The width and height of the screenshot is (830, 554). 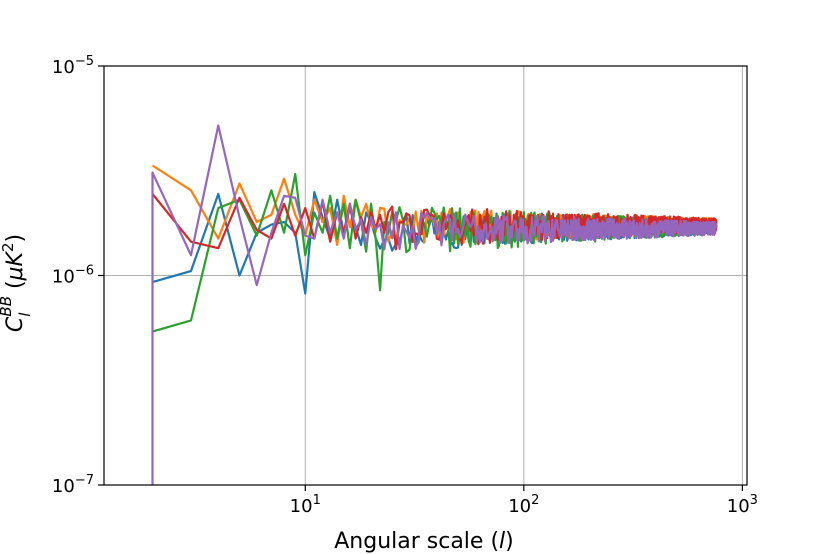 What do you see at coordinates (73, 276) in the screenshot?
I see `y-tick-label: 10⁻⁶` at bounding box center [73, 276].